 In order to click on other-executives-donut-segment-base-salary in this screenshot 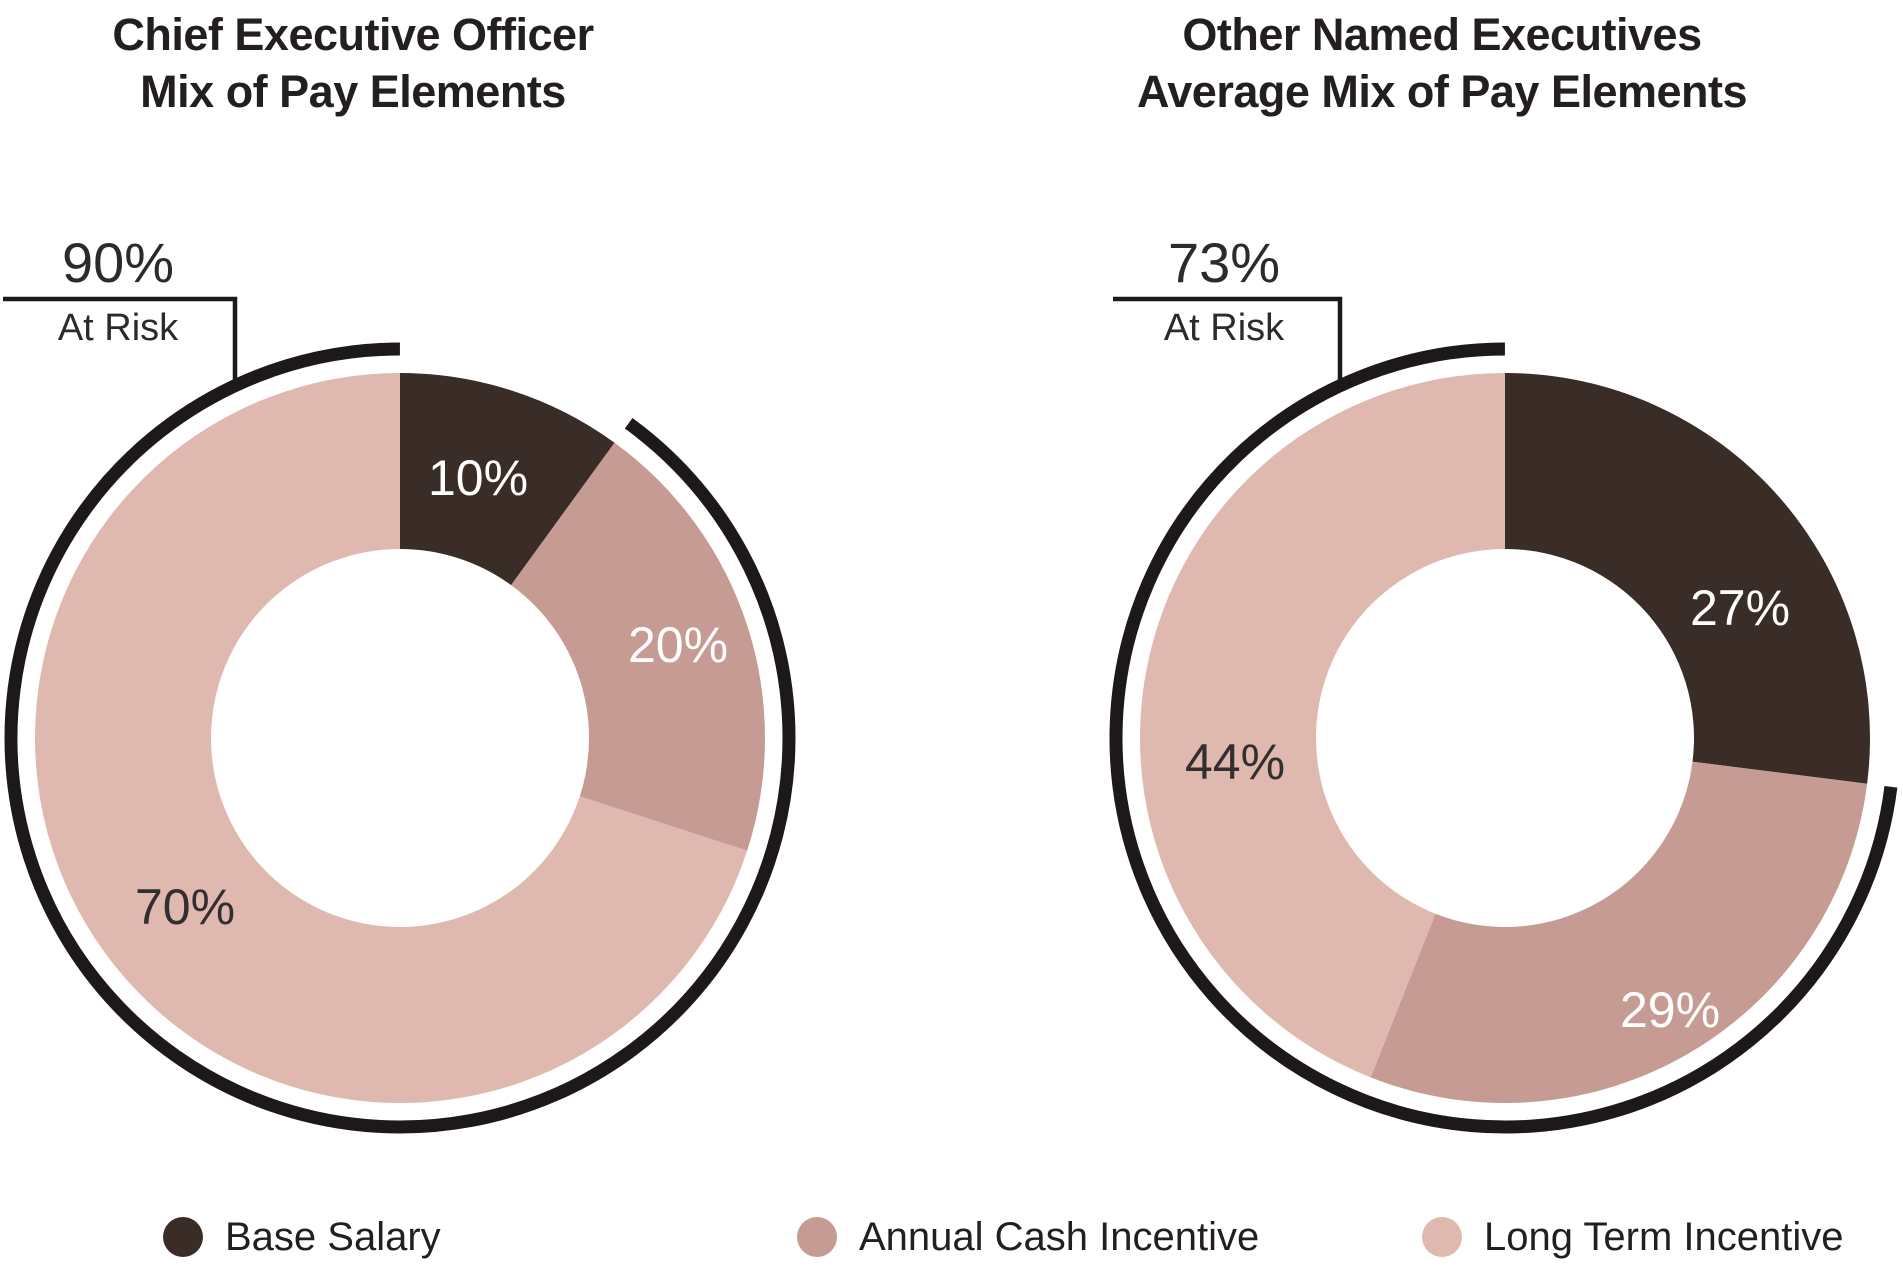, I will do `click(1687, 578)`.